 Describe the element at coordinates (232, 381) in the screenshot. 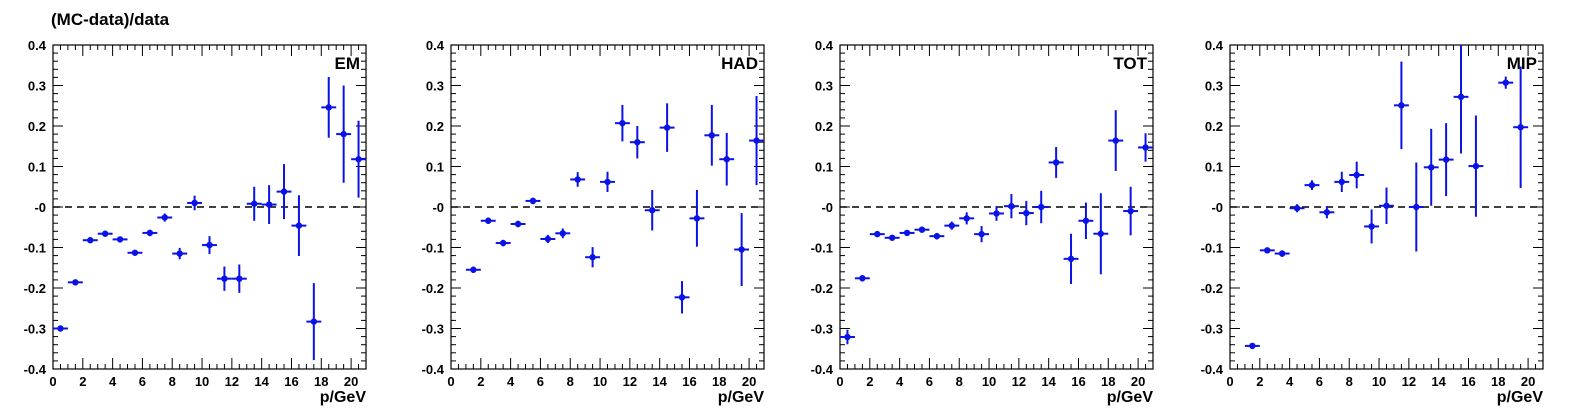

I see `x-tick-label: 12` at that location.